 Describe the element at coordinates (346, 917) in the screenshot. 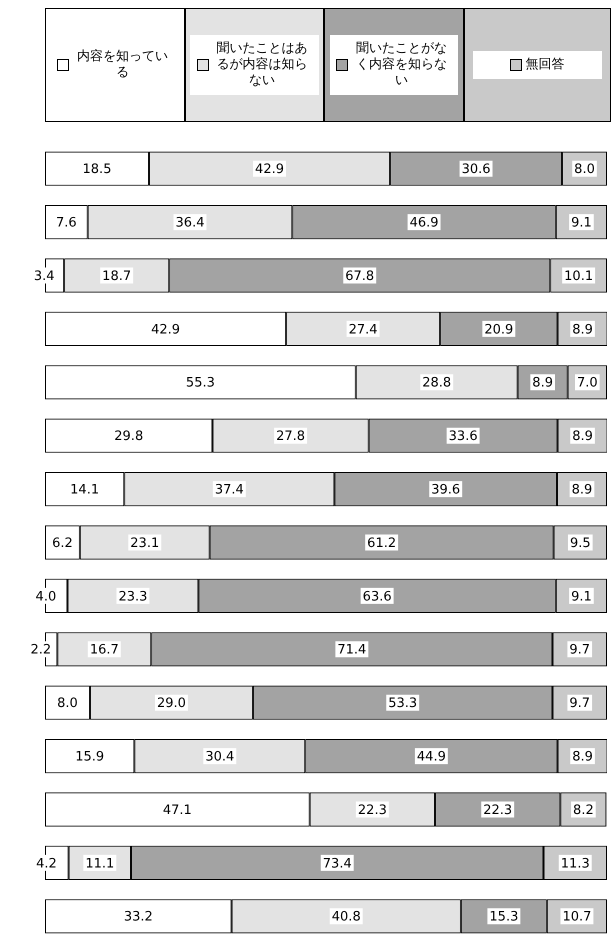

I see `data-label: 40.8` at that location.